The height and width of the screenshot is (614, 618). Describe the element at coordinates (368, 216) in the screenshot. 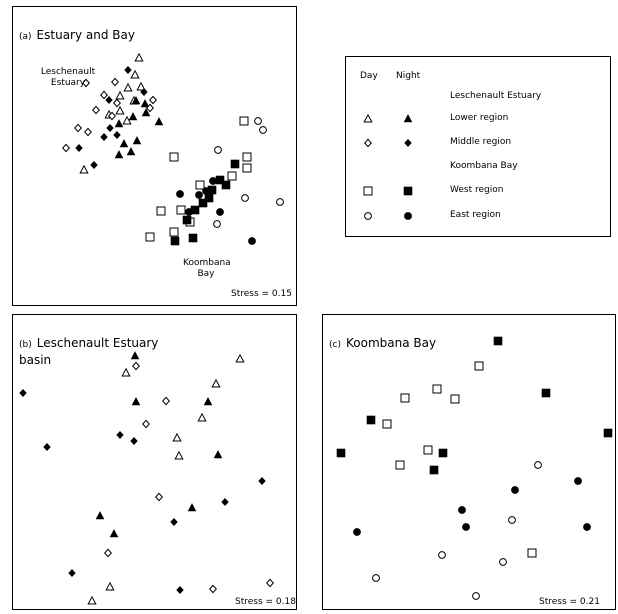

I see `legend-marker-east-day` at that location.